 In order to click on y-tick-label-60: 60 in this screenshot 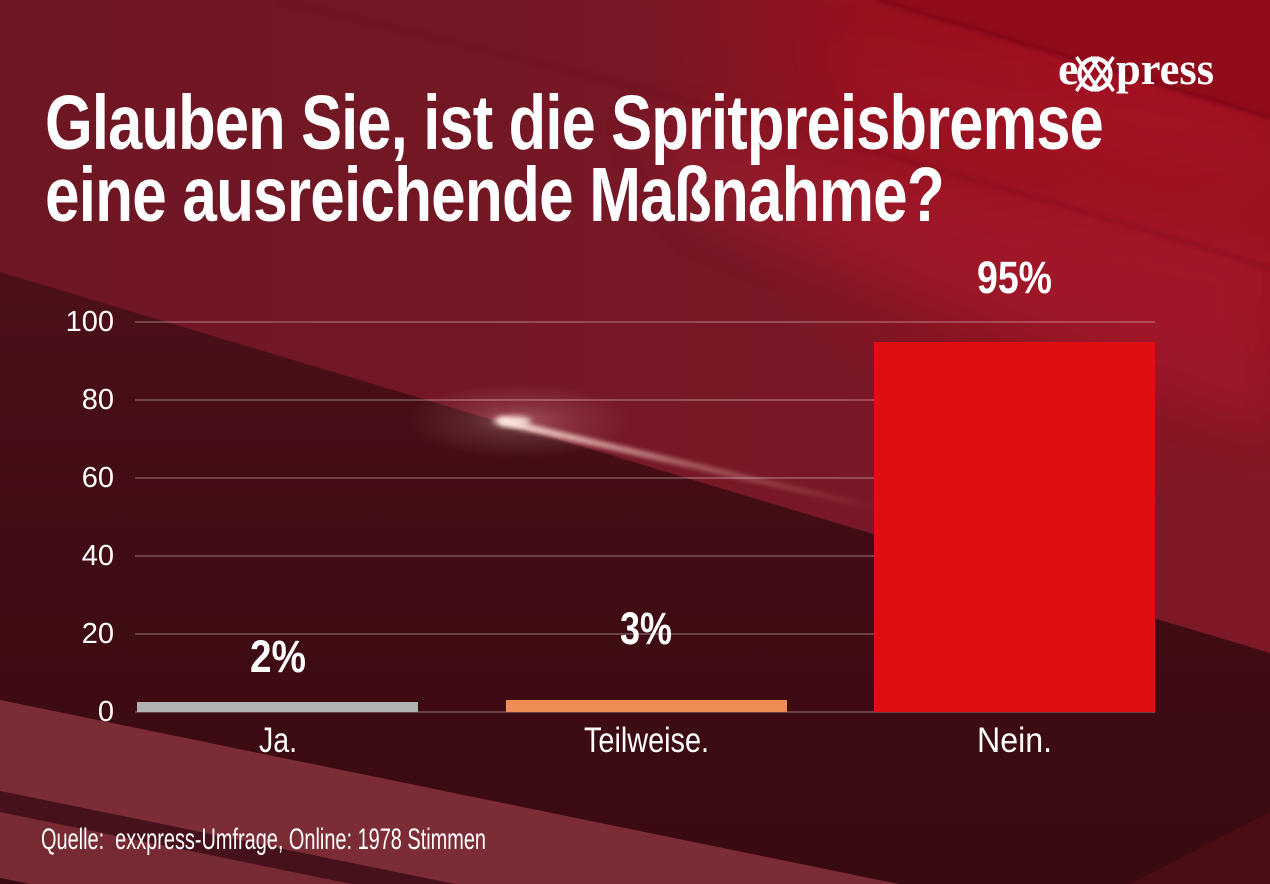, I will do `click(97, 478)`.